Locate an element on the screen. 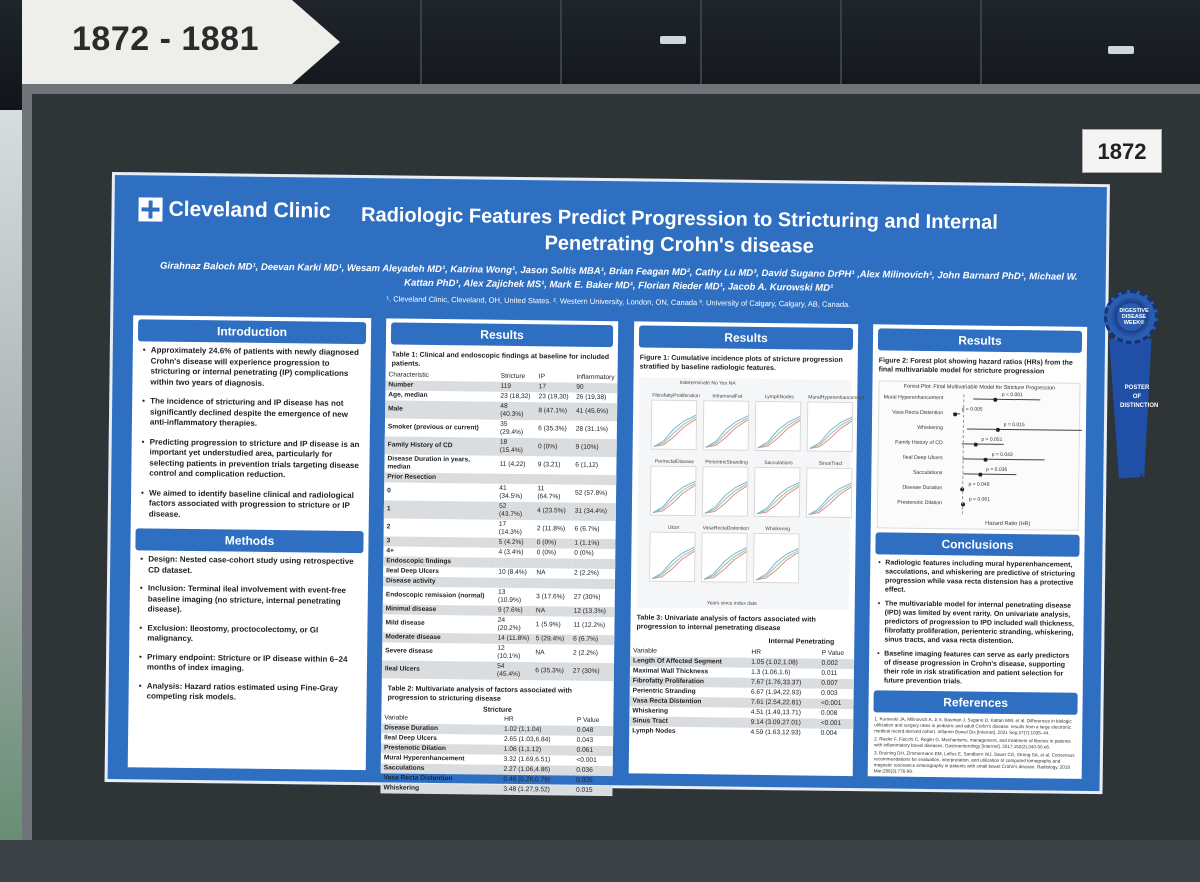 The height and width of the screenshot is (882, 1200). panel-label: IntramuralFat is located at coordinates (727, 396).